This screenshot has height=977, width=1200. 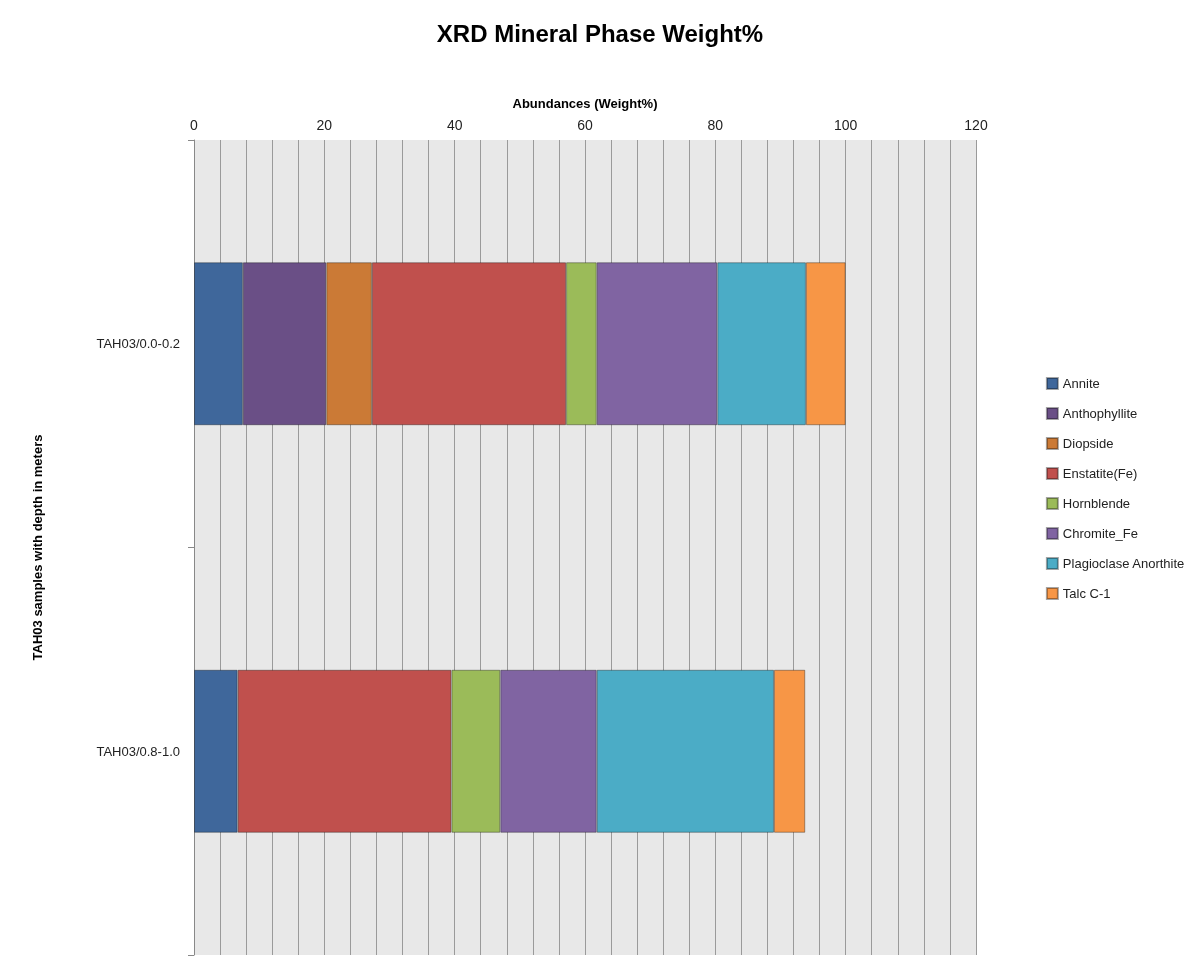 I want to click on x-axis-title: Abundances (Weight%), so click(x=585, y=103).